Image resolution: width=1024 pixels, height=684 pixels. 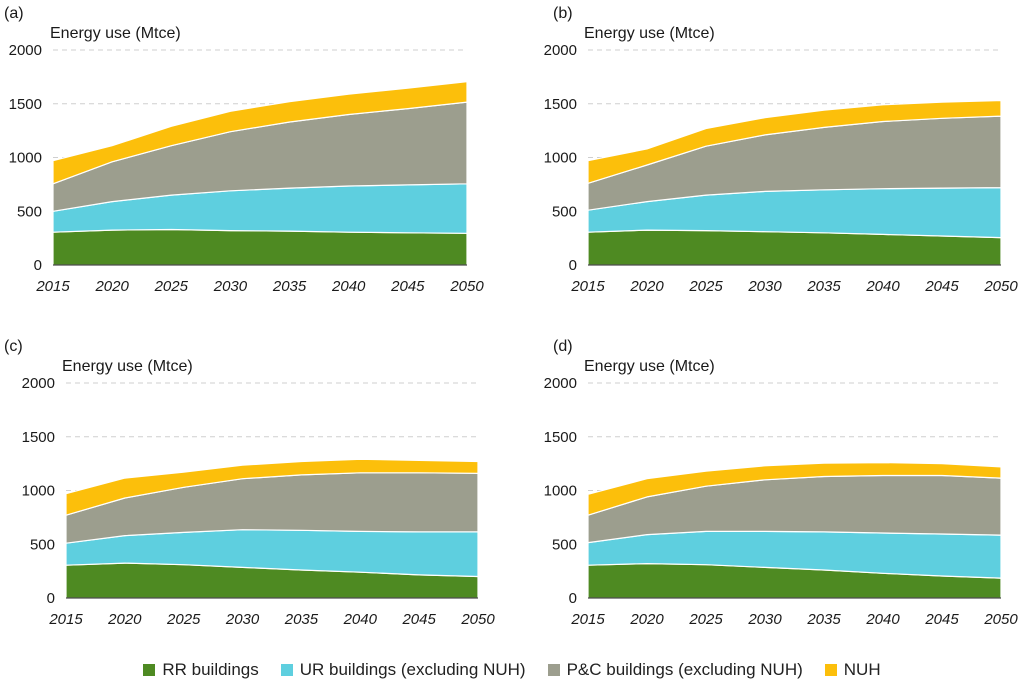 I want to click on legend-swatch-nuh, so click(x=830, y=670).